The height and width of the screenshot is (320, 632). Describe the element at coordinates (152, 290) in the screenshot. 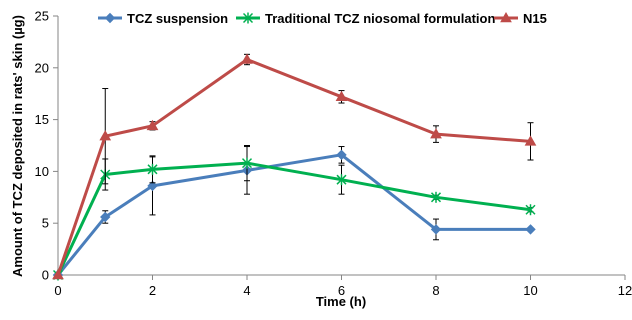

I see `x-tick-label: 2` at that location.